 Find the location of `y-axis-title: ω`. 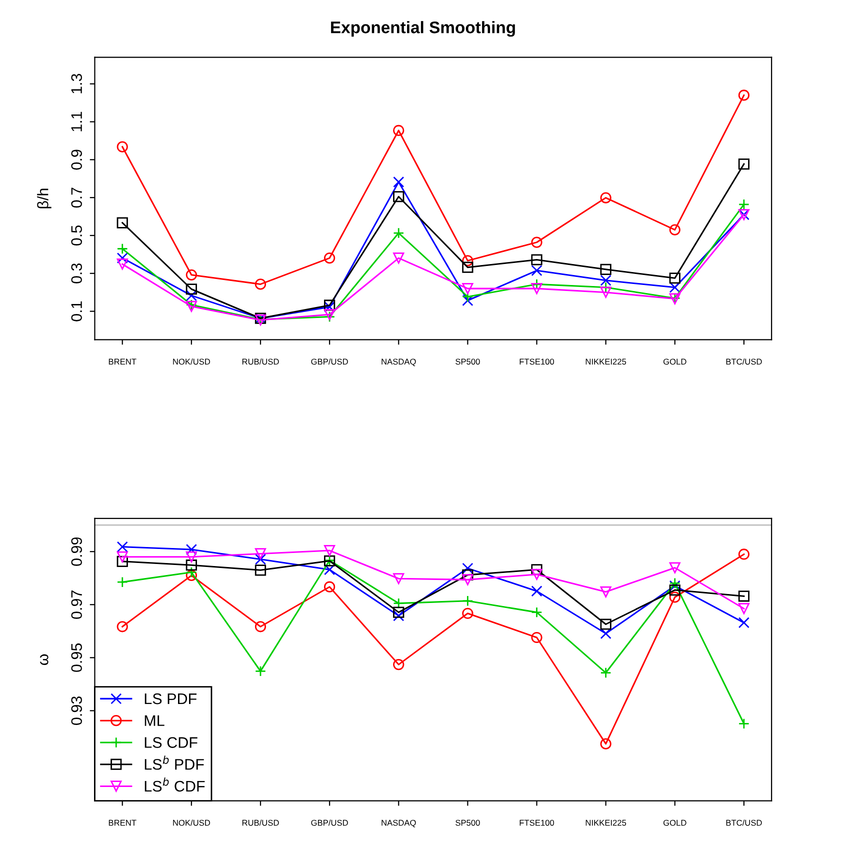

y-axis-title: ω is located at coordinates (44, 659).